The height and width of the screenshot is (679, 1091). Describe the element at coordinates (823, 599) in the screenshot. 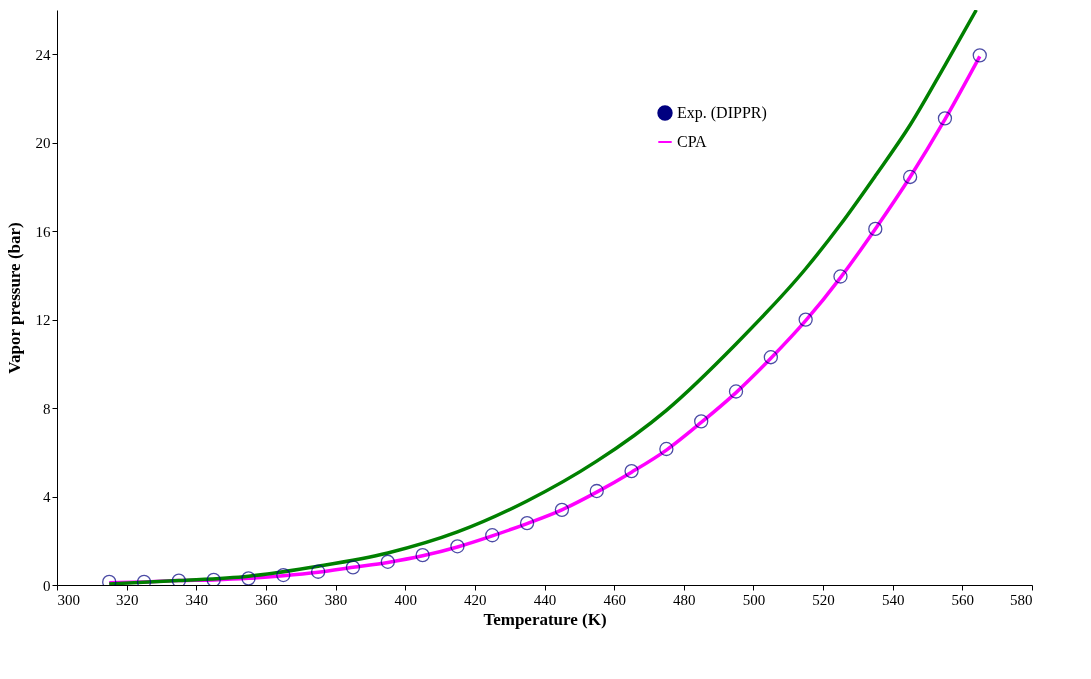

I see `x-tick-label: 520` at that location.